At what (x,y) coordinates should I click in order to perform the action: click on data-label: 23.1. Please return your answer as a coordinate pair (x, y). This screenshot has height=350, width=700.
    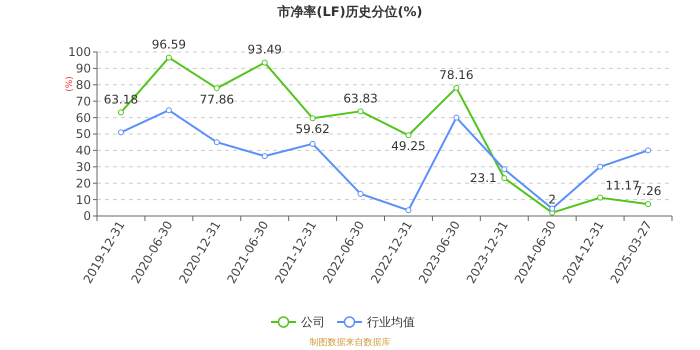
    Looking at the image, I should click on (483, 178).